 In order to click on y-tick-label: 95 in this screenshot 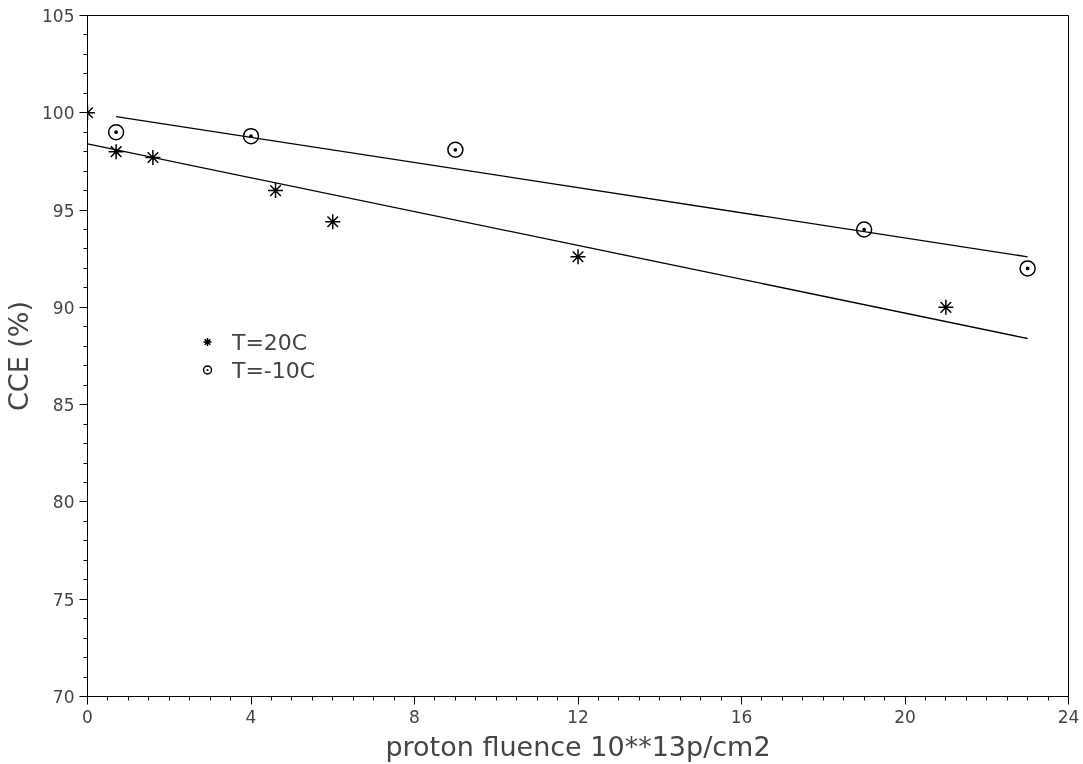, I will do `click(63, 210)`.